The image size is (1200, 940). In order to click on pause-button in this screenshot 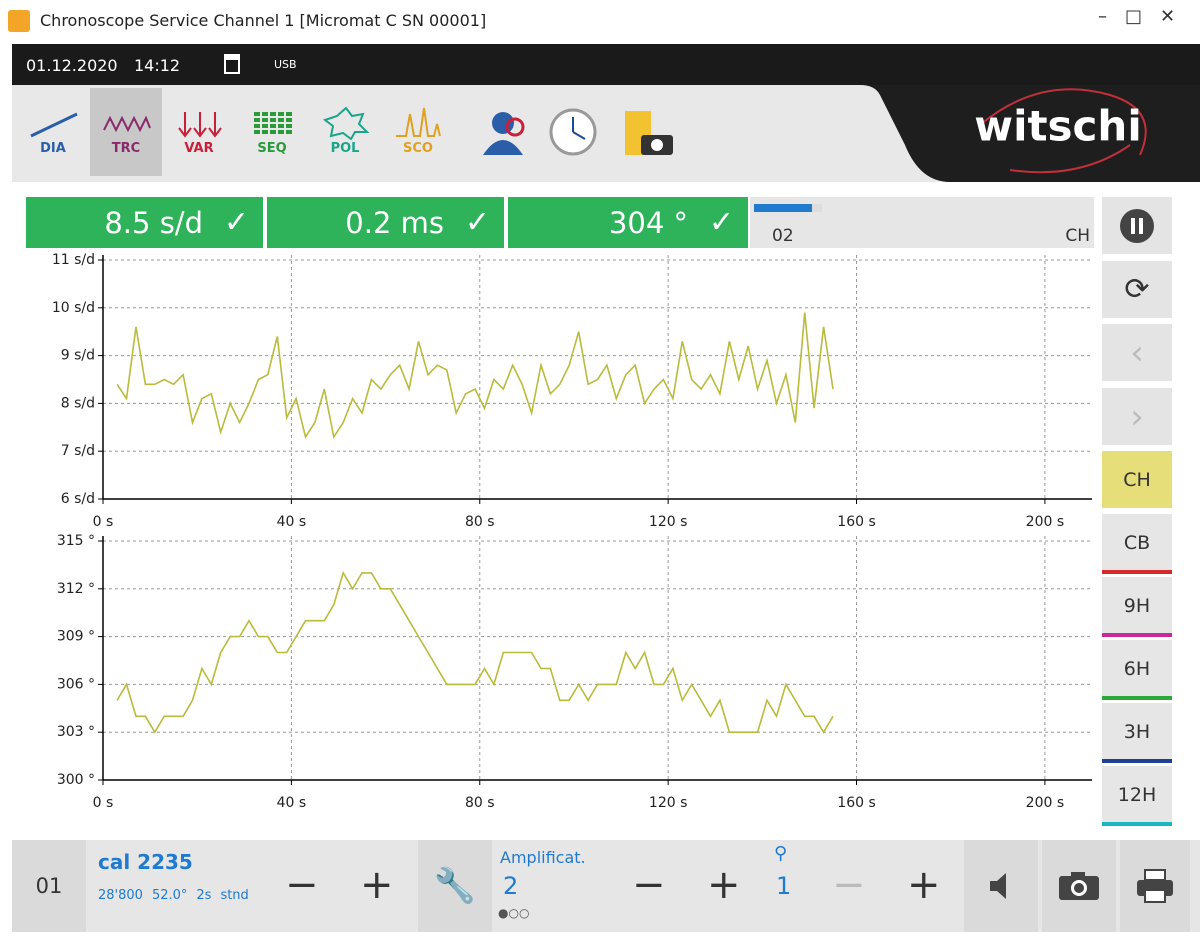, I will do `click(1137, 225)`.